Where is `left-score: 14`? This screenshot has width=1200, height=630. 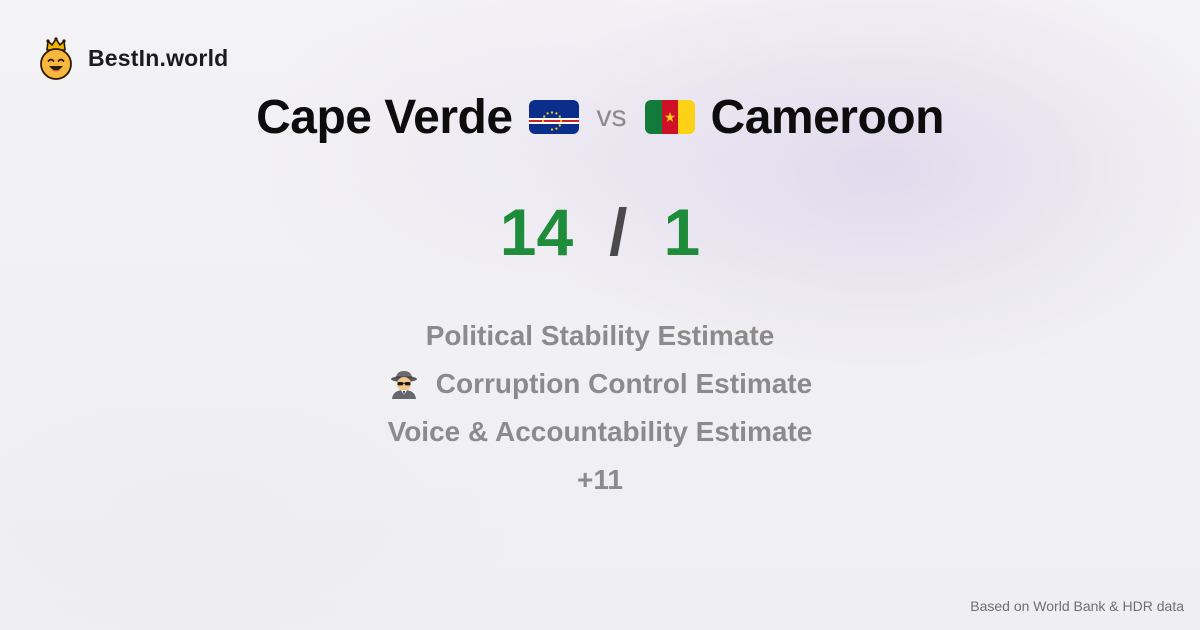 left-score: 14 is located at coordinates (536, 232).